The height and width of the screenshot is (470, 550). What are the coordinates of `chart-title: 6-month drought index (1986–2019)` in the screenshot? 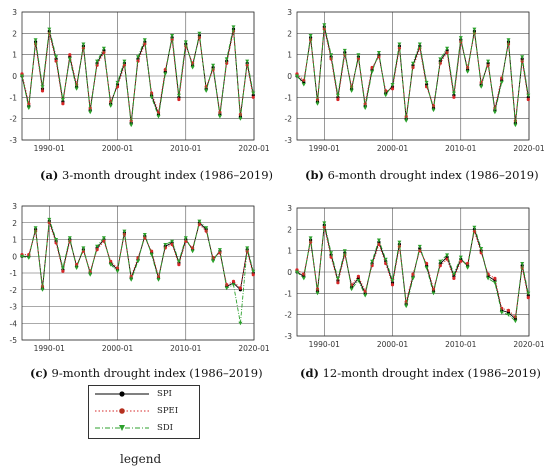 It's located at (431, 175).